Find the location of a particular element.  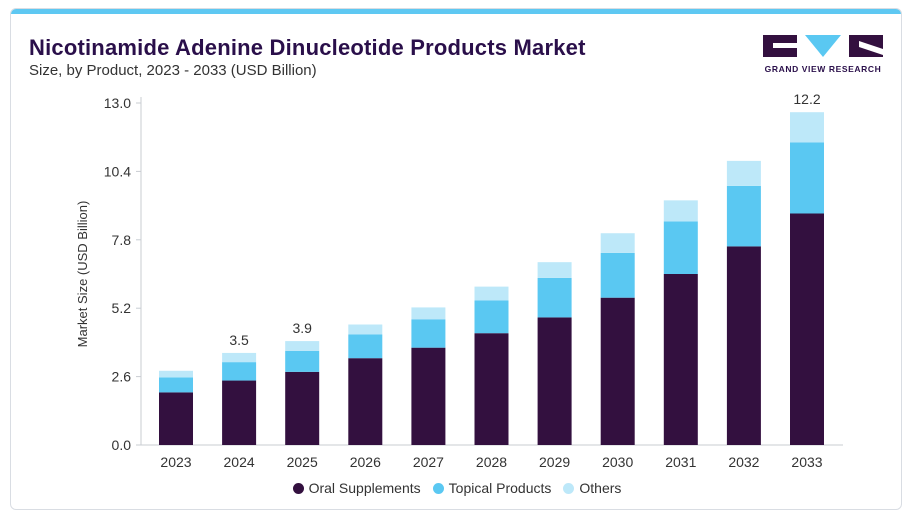

legend-label: Topical Products is located at coordinates (500, 488).